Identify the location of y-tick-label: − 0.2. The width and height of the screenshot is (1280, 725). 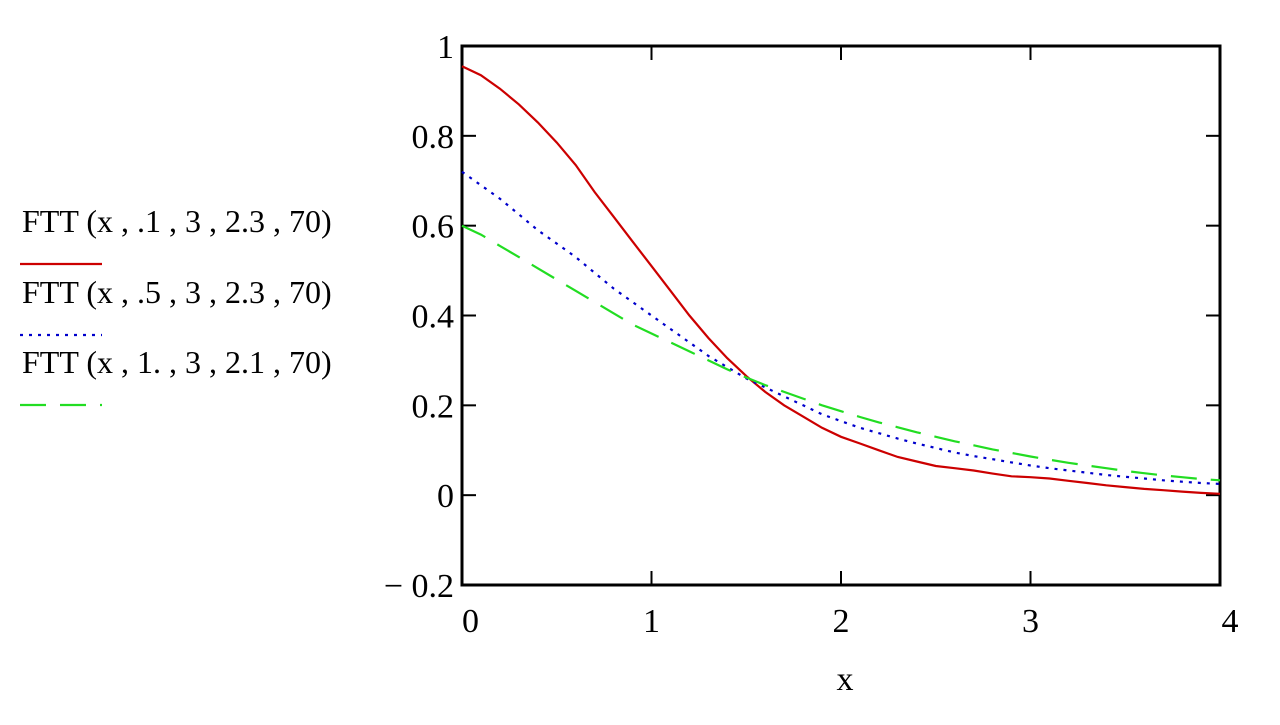
(419, 586).